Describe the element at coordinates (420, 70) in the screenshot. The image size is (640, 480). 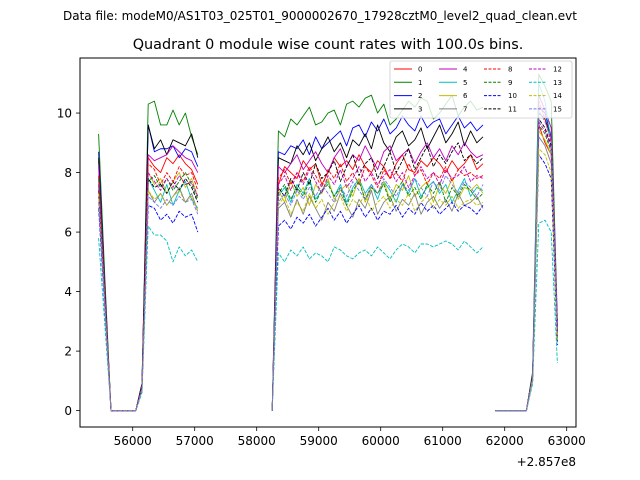
I see `legend-label: 0` at that location.